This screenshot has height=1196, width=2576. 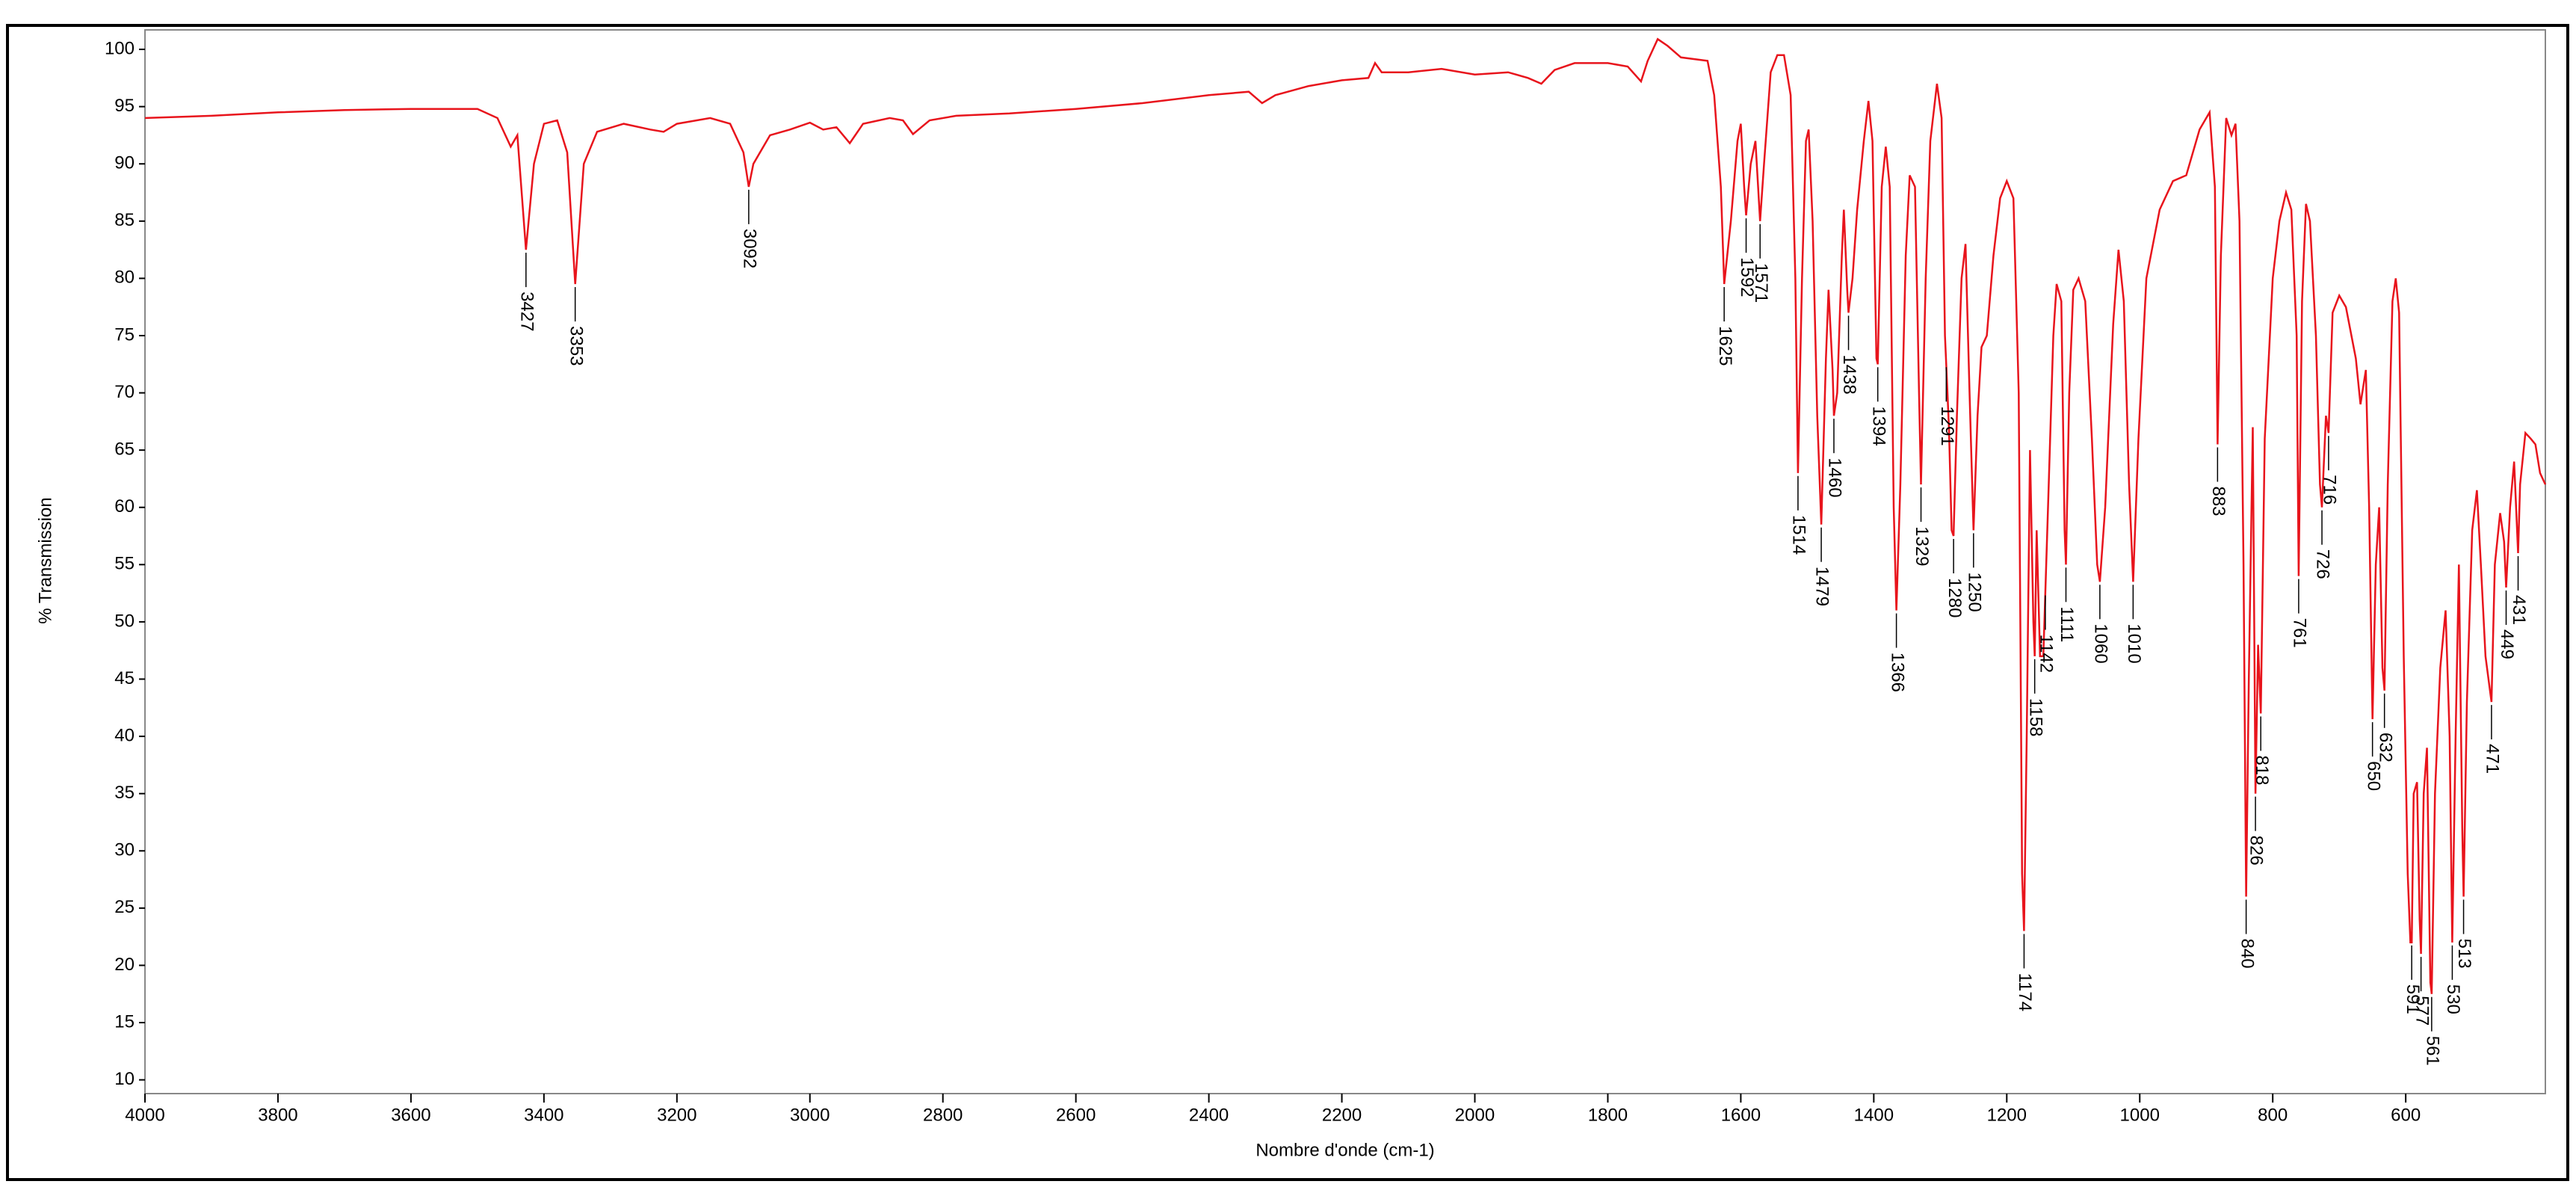 What do you see at coordinates (1922, 546) in the screenshot?
I see `peak-label: 1329` at bounding box center [1922, 546].